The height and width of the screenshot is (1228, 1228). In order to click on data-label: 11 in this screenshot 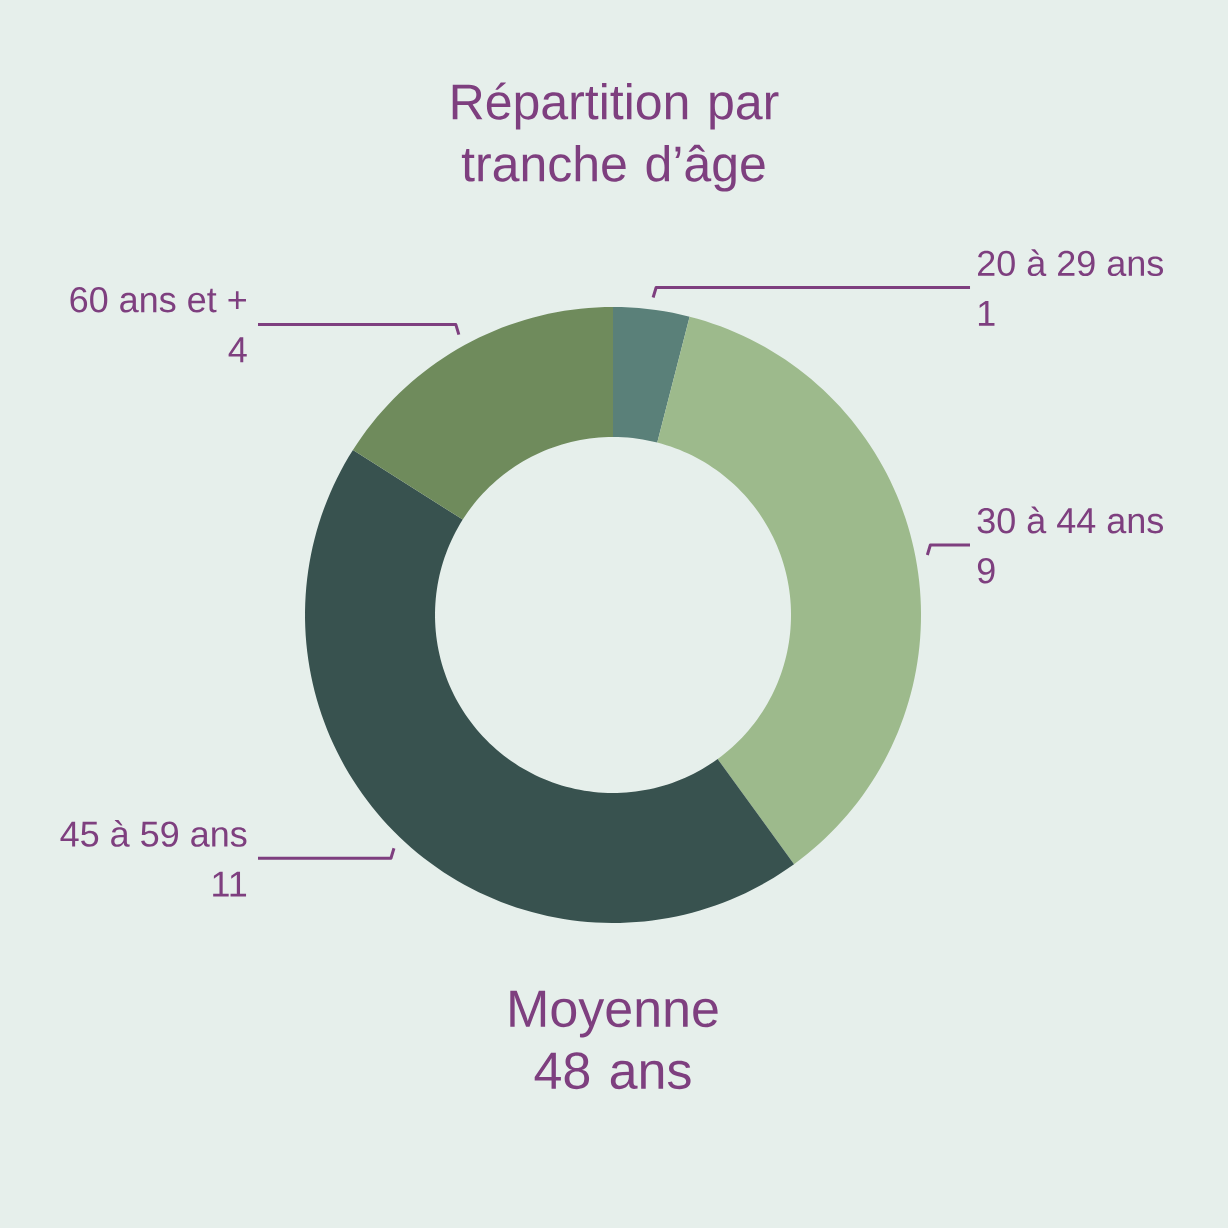, I will do `click(230, 884)`.